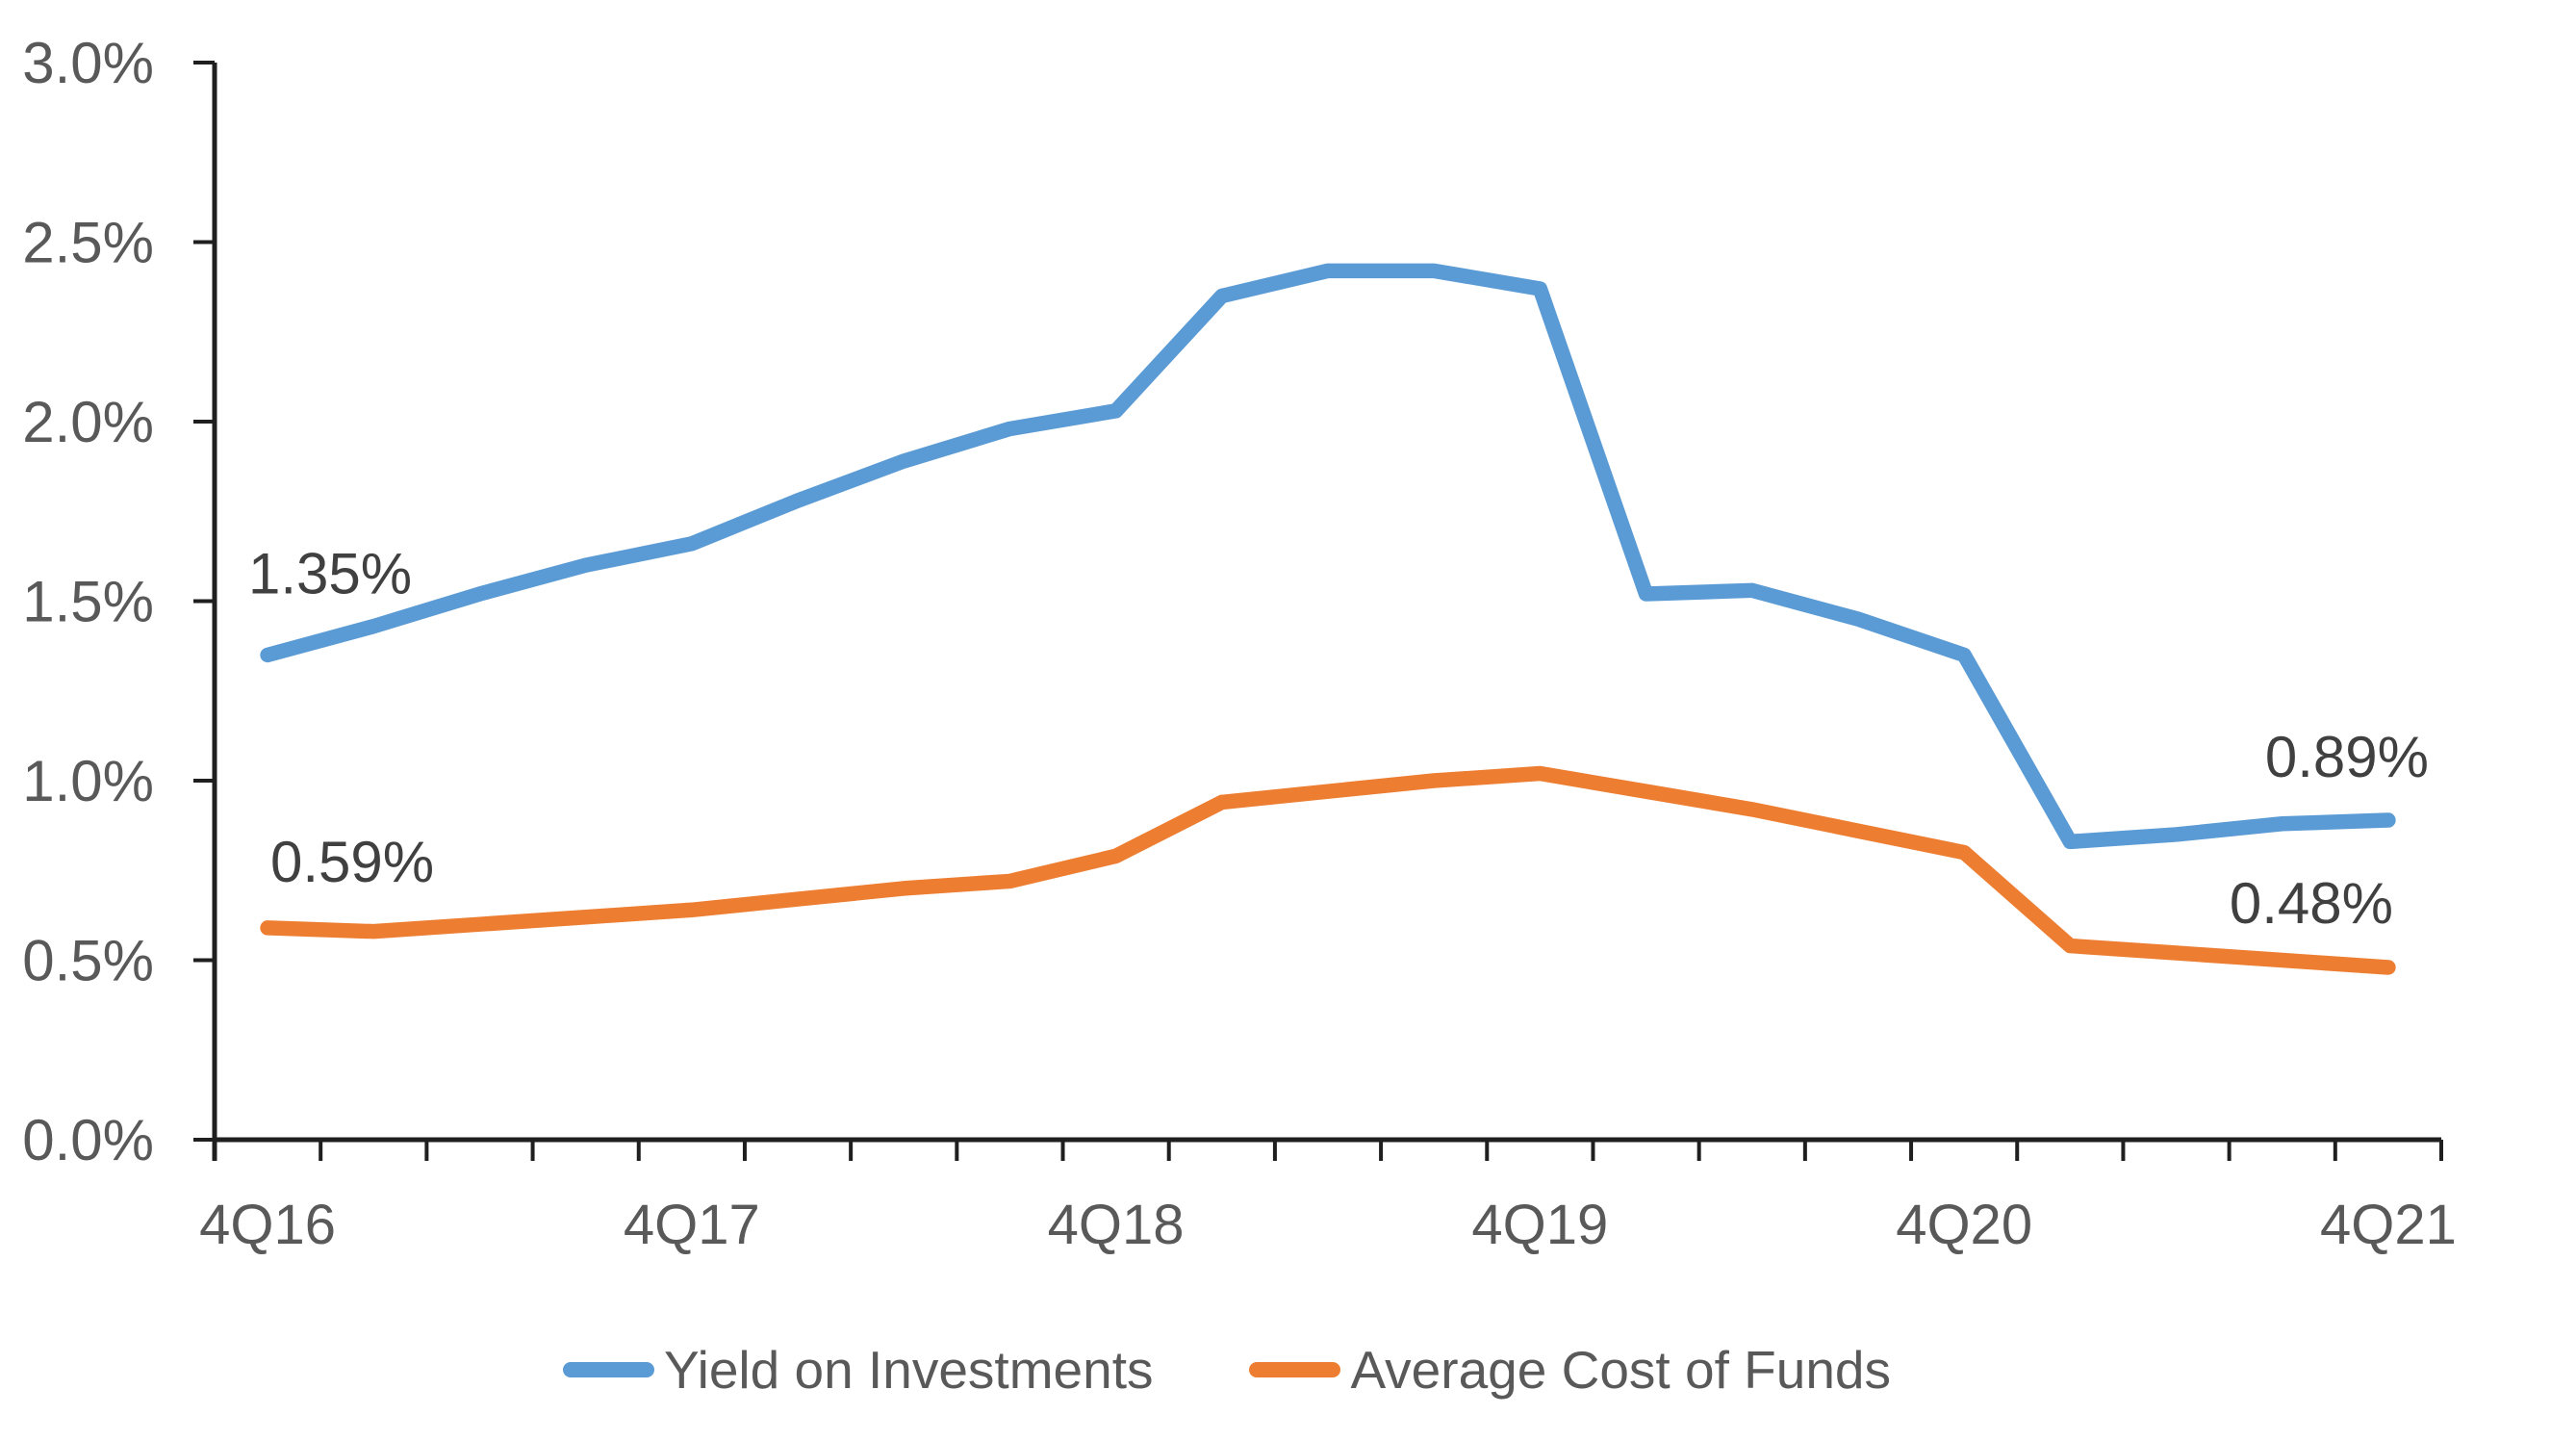 This screenshot has height=1441, width=2576. What do you see at coordinates (1328, 1225) in the screenshot?
I see `x-axis-labels: 4Q16 4Q17 4Q18 4Q19 4Q20 4Q21` at bounding box center [1328, 1225].